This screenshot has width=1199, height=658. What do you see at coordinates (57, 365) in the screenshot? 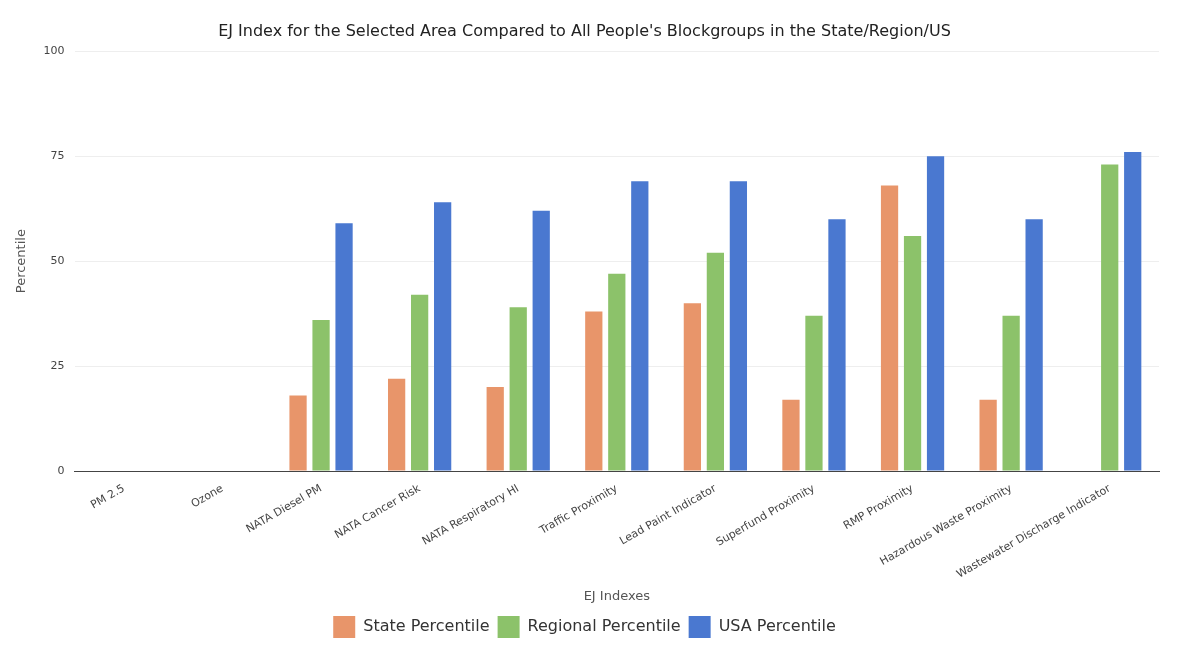
I see `y-tick-label: 25` at bounding box center [57, 365].